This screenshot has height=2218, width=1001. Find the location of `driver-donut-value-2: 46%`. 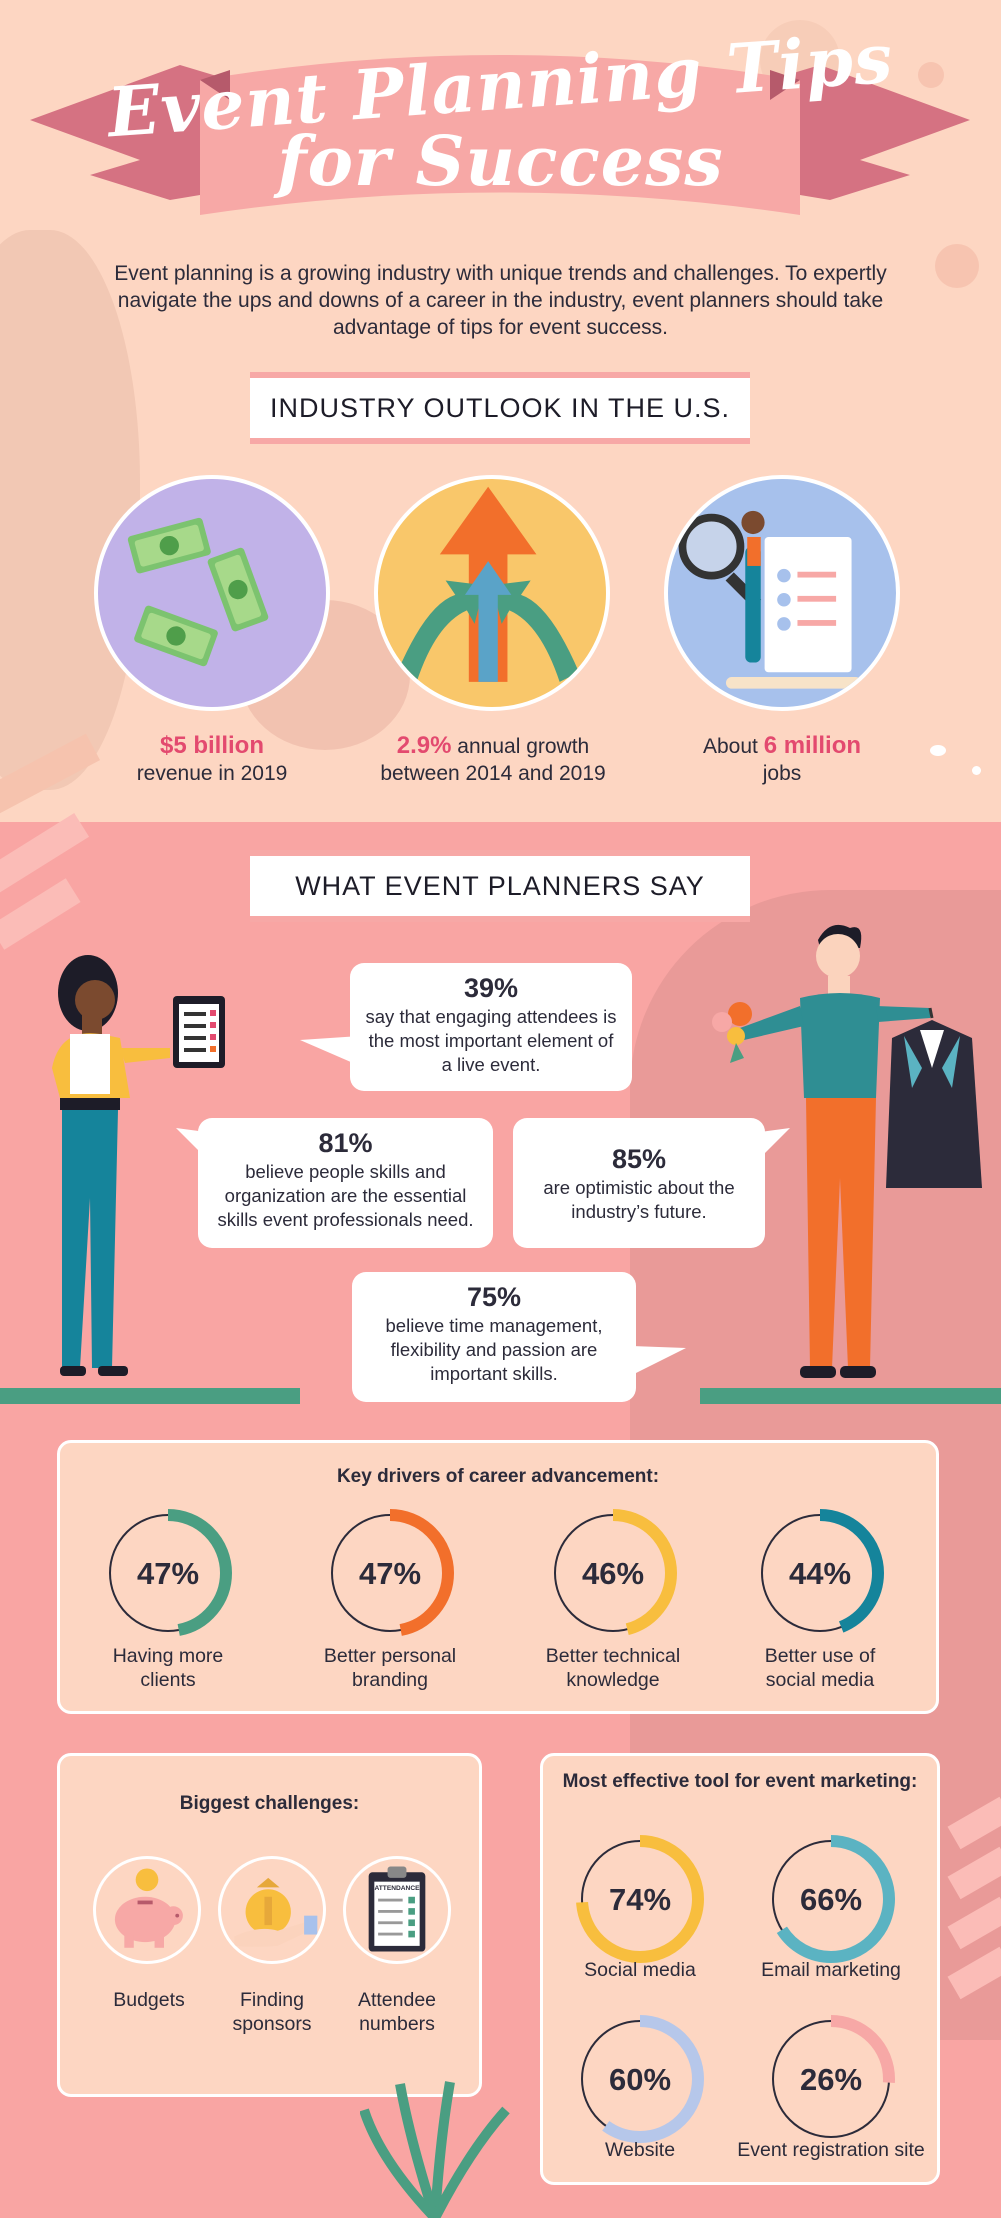

driver-donut-value-2: 46% is located at coordinates (613, 1573).